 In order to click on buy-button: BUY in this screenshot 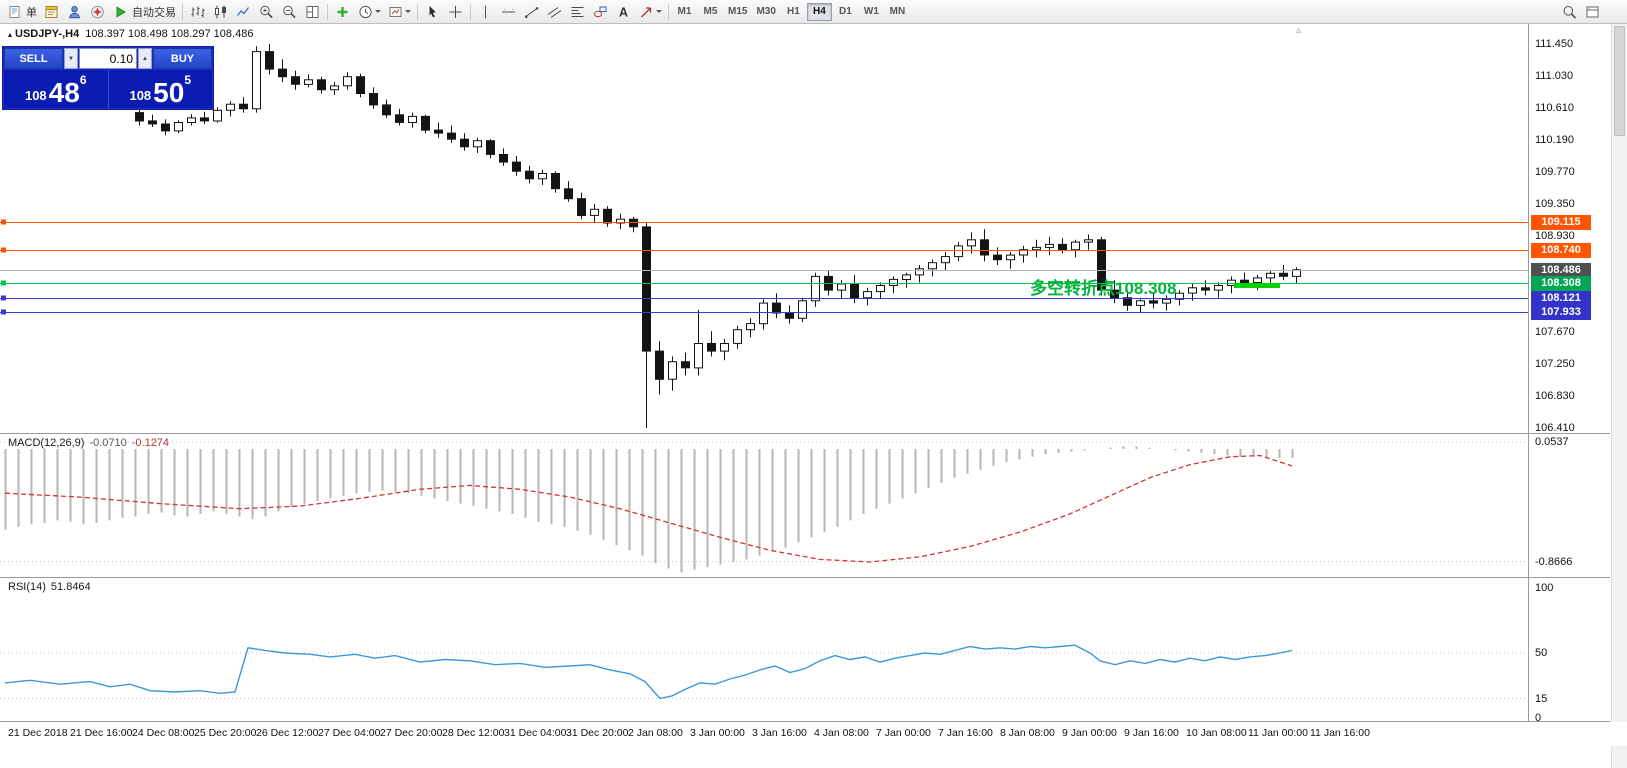, I will do `click(182, 58)`.